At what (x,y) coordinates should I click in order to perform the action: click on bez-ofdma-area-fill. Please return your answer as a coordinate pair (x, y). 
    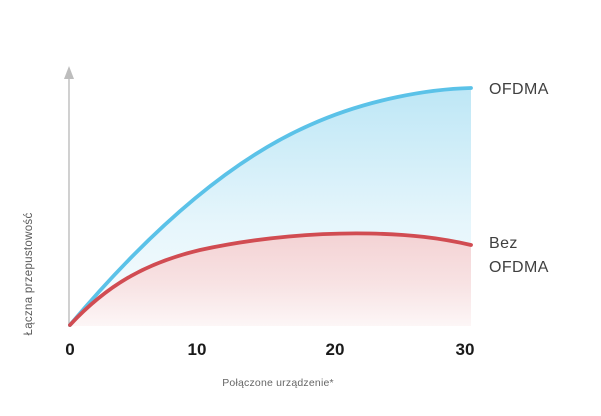
    Looking at the image, I should click on (270, 279).